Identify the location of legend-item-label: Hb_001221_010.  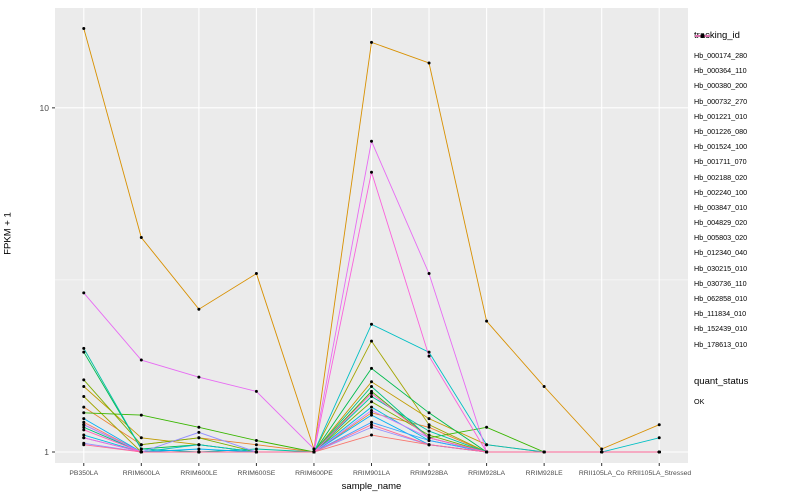
(721, 116).